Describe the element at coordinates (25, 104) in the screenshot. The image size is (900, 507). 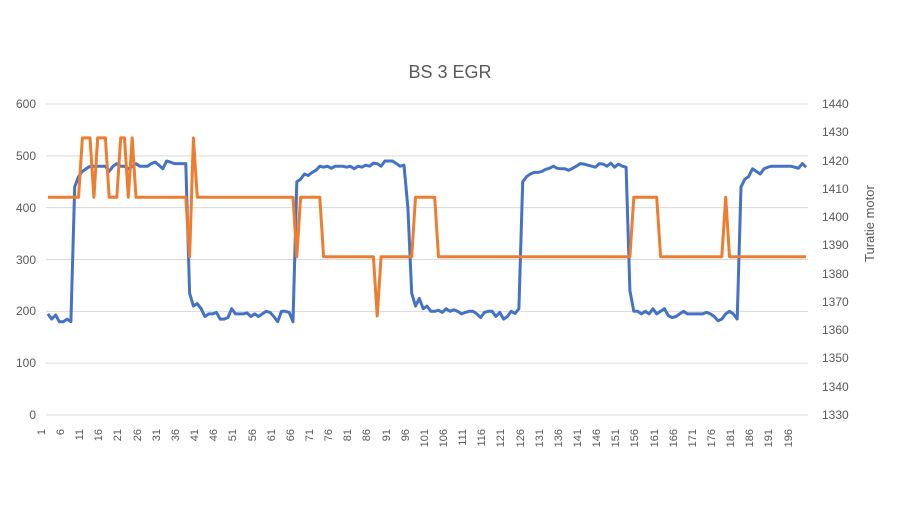
I see `y-tick-label: 600` at that location.